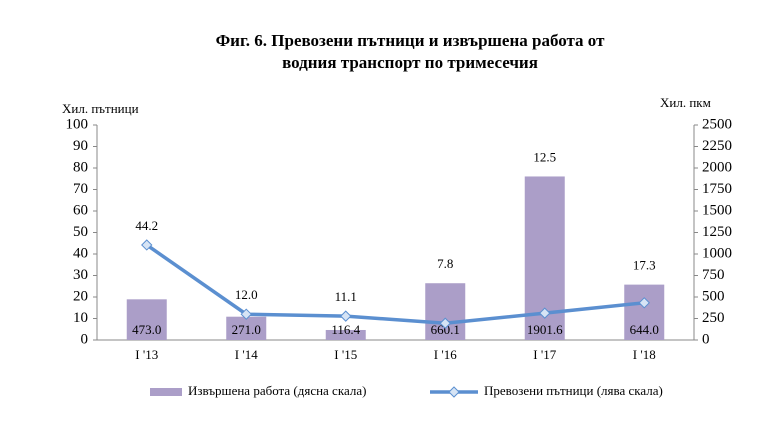  Describe the element at coordinates (85, 339) in the screenshot. I see `y-tick-label: 0` at that location.